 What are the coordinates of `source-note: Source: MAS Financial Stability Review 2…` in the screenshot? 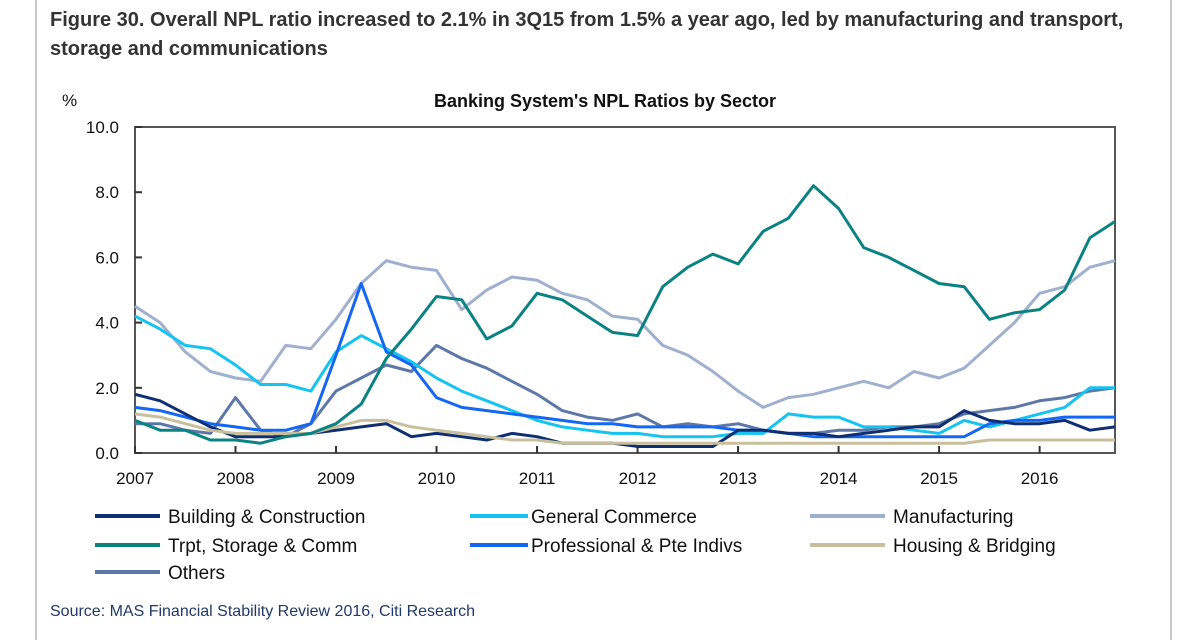 It's located at (263, 611).